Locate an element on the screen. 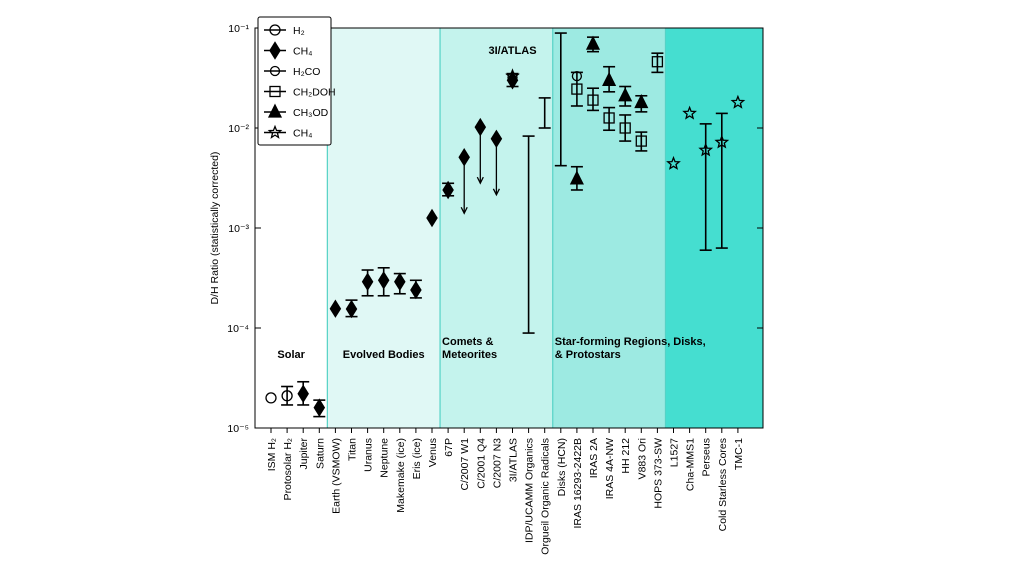 The width and height of the screenshot is (1024, 577). region-label: Evolved Bodies is located at coordinates (384, 355).